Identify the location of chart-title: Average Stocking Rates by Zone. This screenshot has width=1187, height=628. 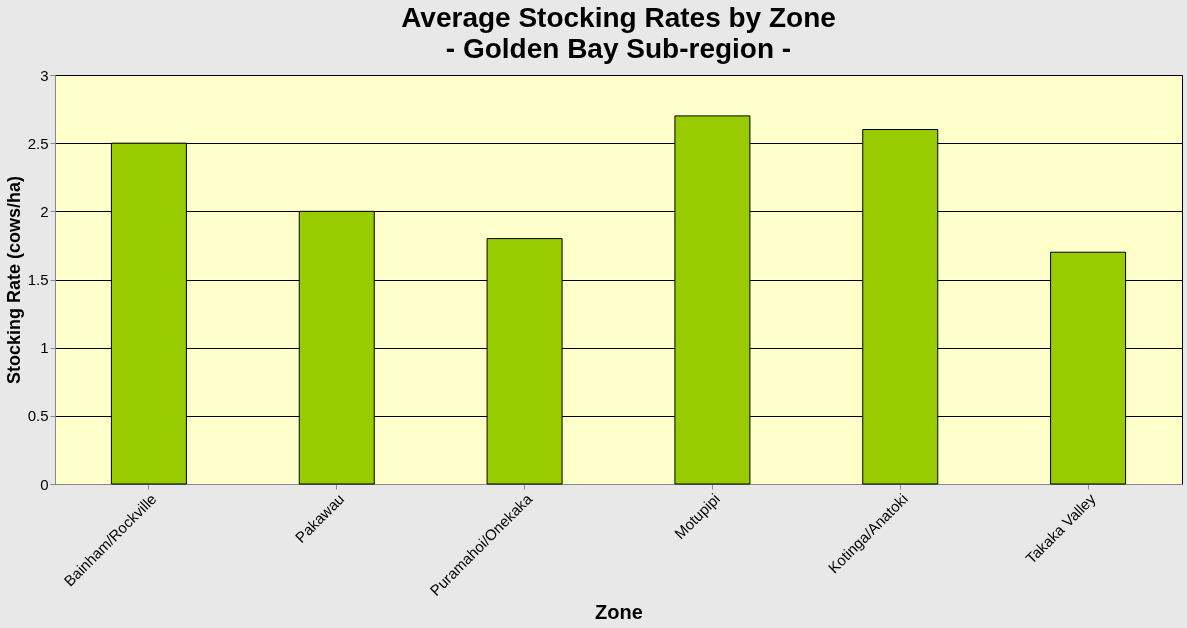
(618, 17).